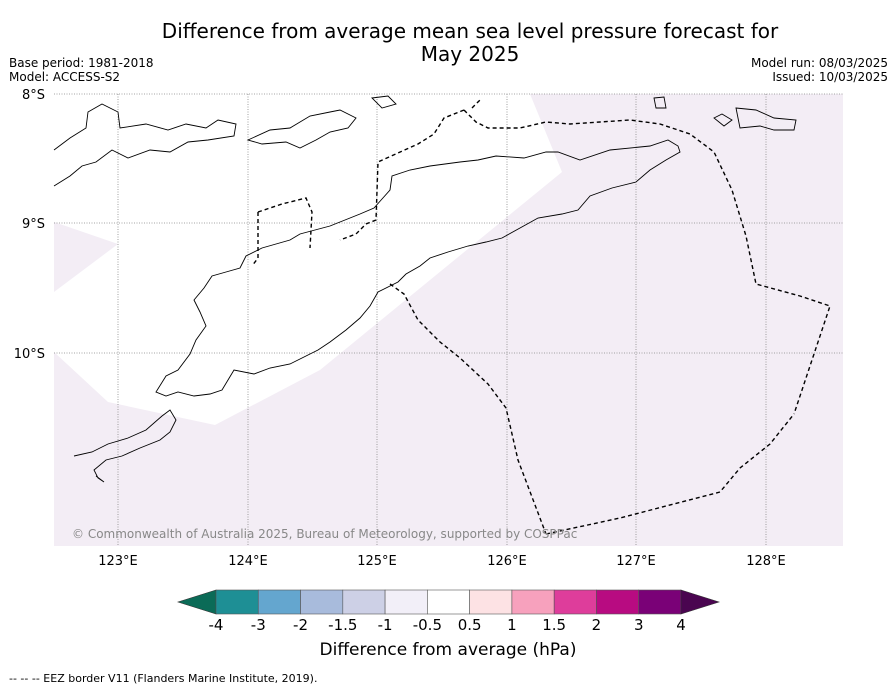 This screenshot has height=690, width=896. Describe the element at coordinates (636, 561) in the screenshot. I see `lon-label-127e: 127°E` at that location.